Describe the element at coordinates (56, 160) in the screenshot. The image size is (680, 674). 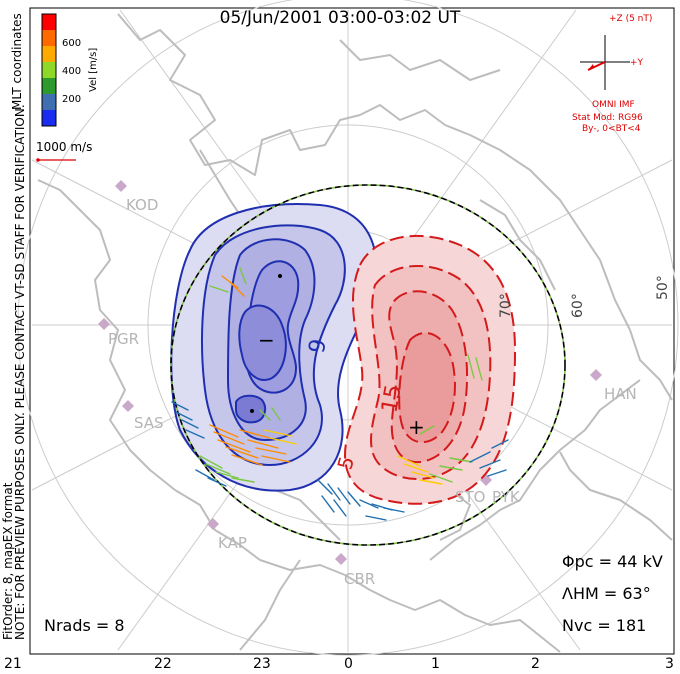
I see `reference-vector` at that location.